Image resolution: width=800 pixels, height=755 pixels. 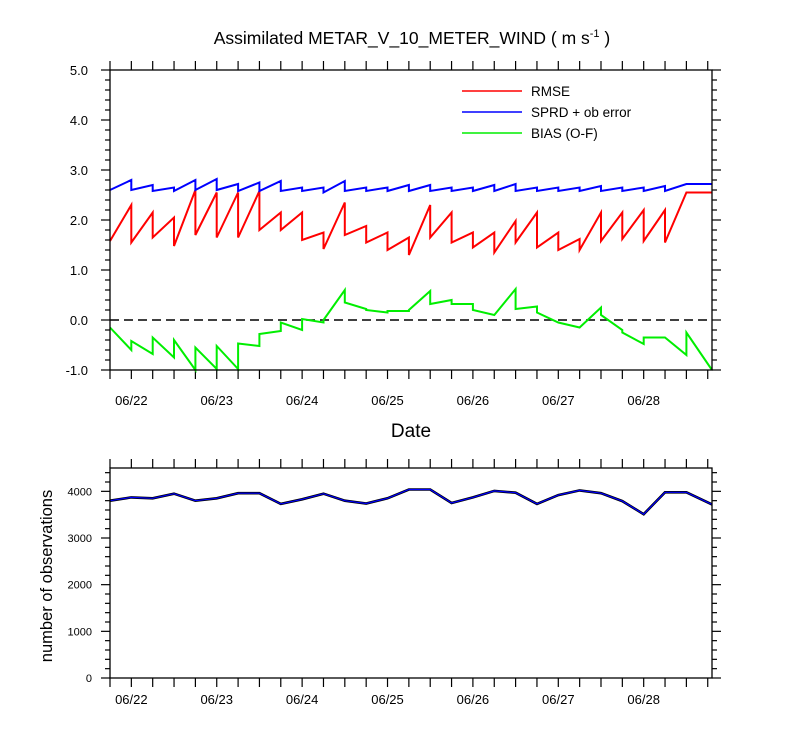 I want to click on bottom-x-tick-label: 06/25, so click(x=387, y=699).